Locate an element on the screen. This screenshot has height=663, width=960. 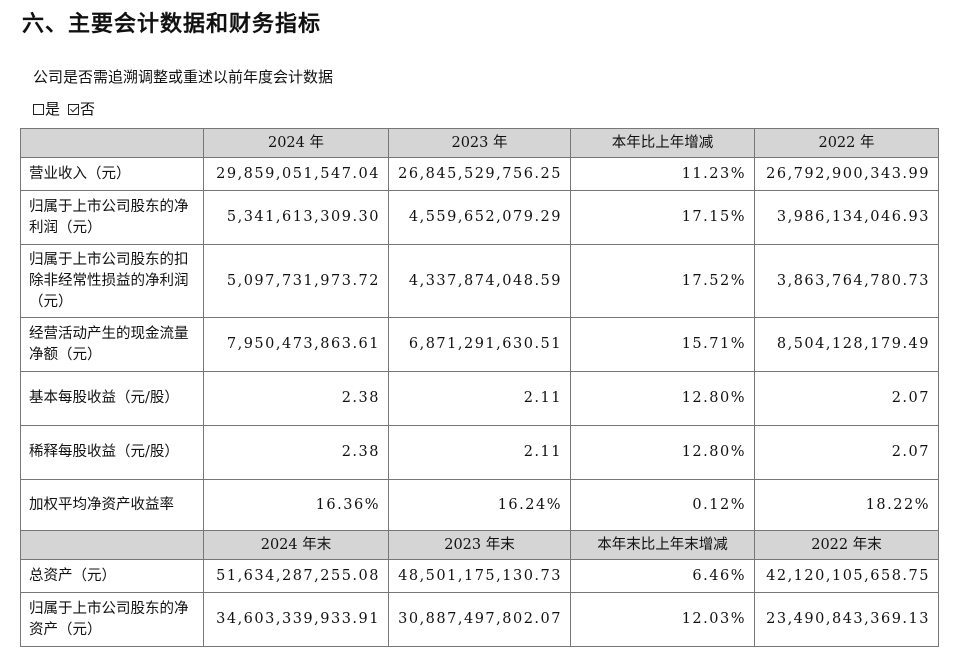
value-cell: 30,887,497,802.07 is located at coordinates (479, 619).